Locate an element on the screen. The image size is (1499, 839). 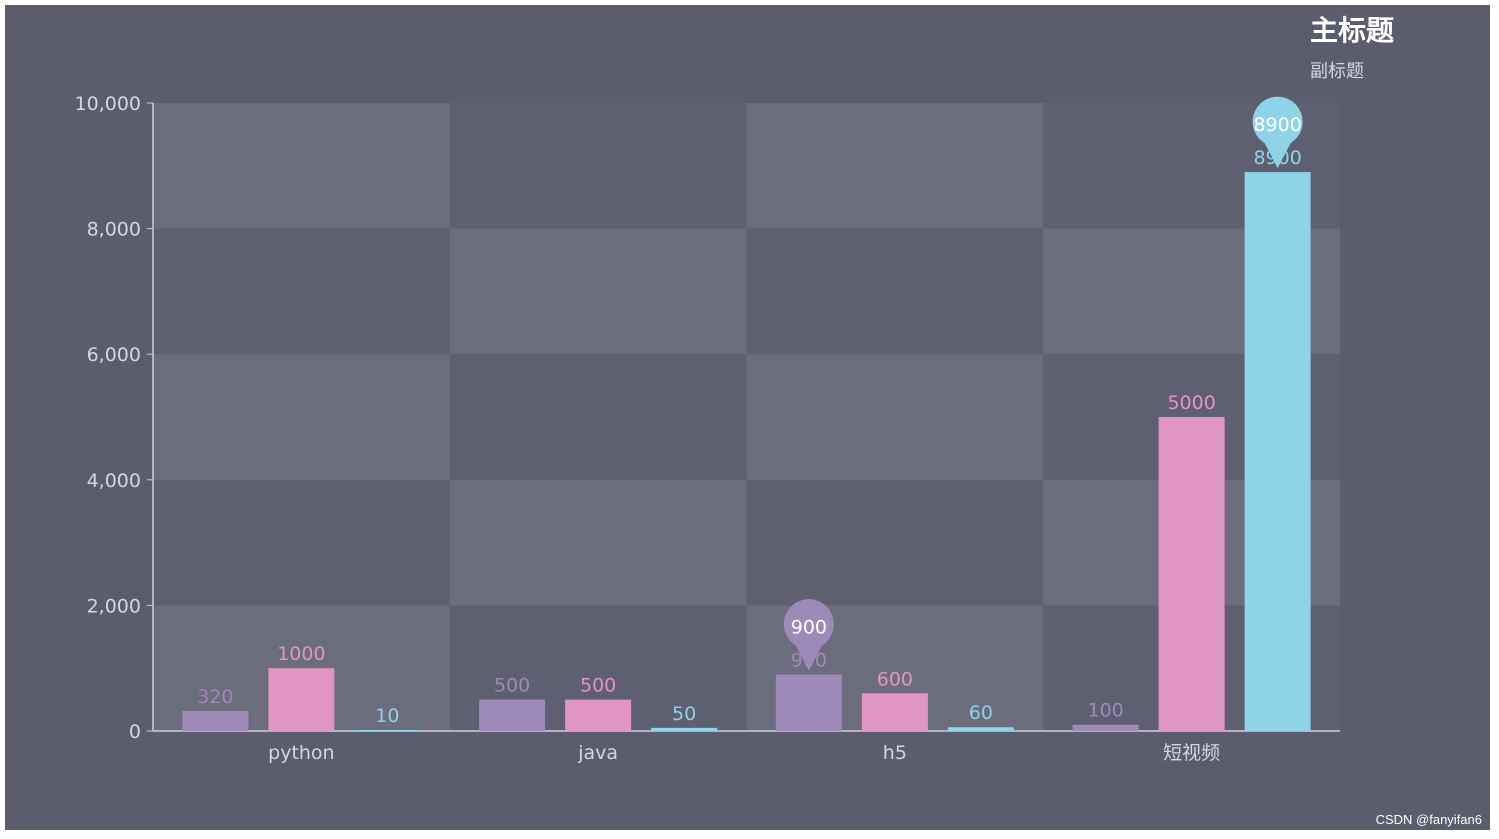
data-label: 10 is located at coordinates (387, 716).